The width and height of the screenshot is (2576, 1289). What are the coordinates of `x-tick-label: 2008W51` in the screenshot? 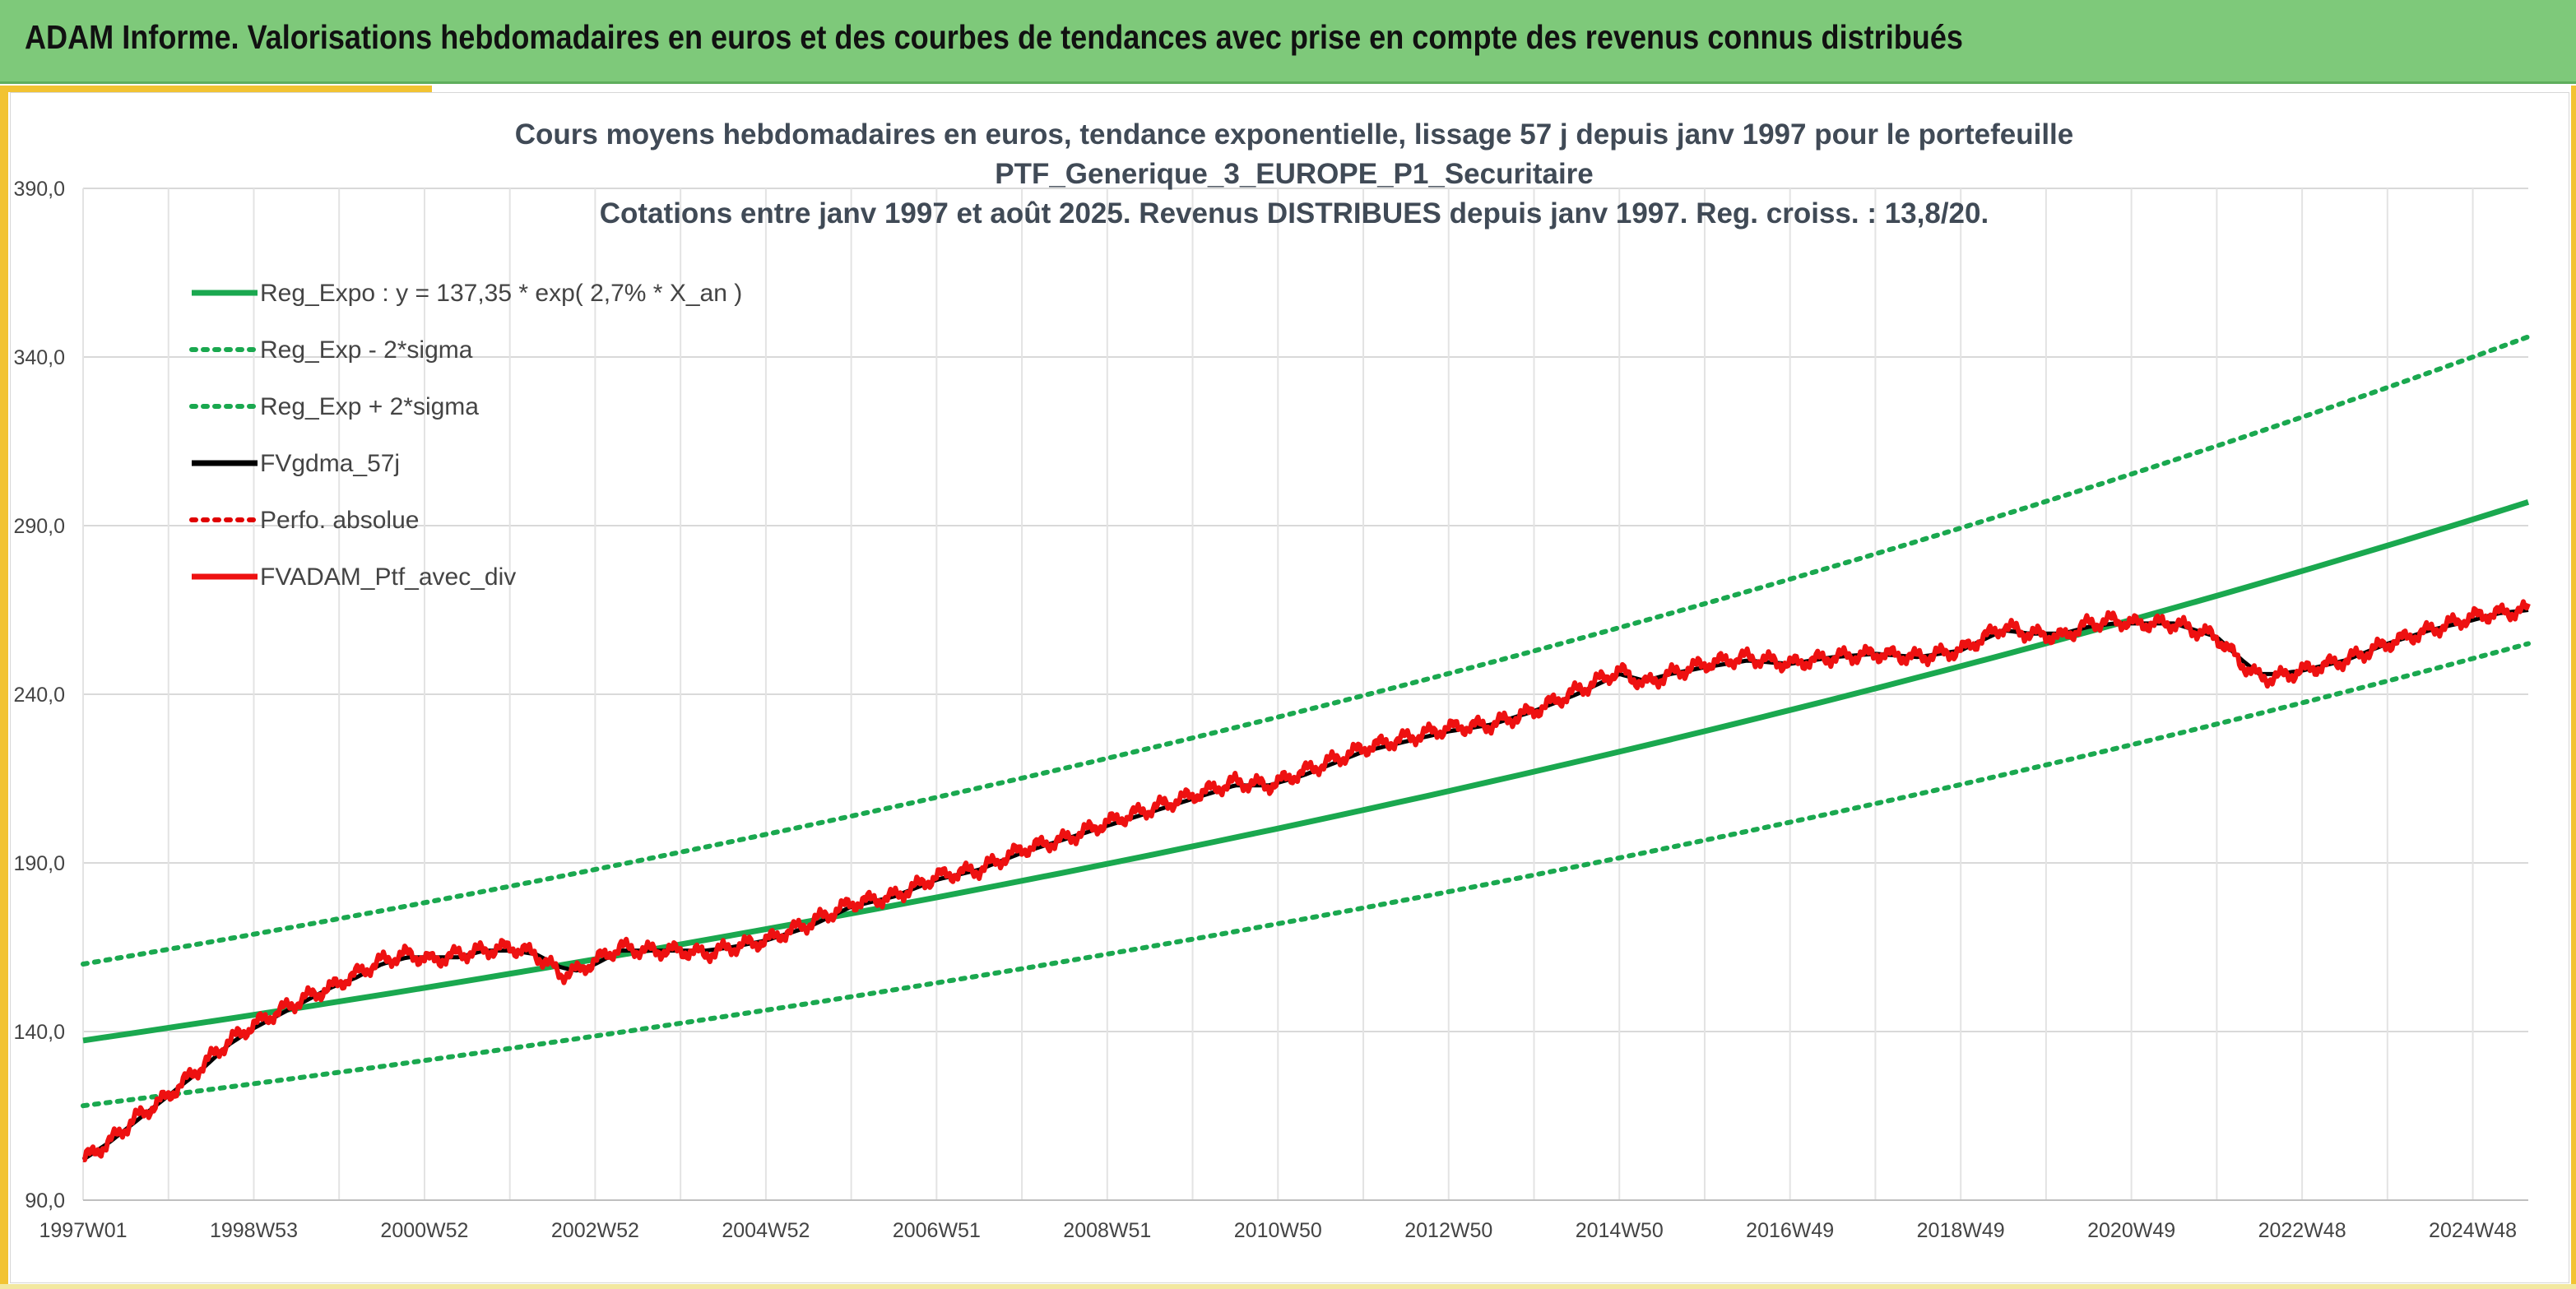 It's located at (1107, 1230).